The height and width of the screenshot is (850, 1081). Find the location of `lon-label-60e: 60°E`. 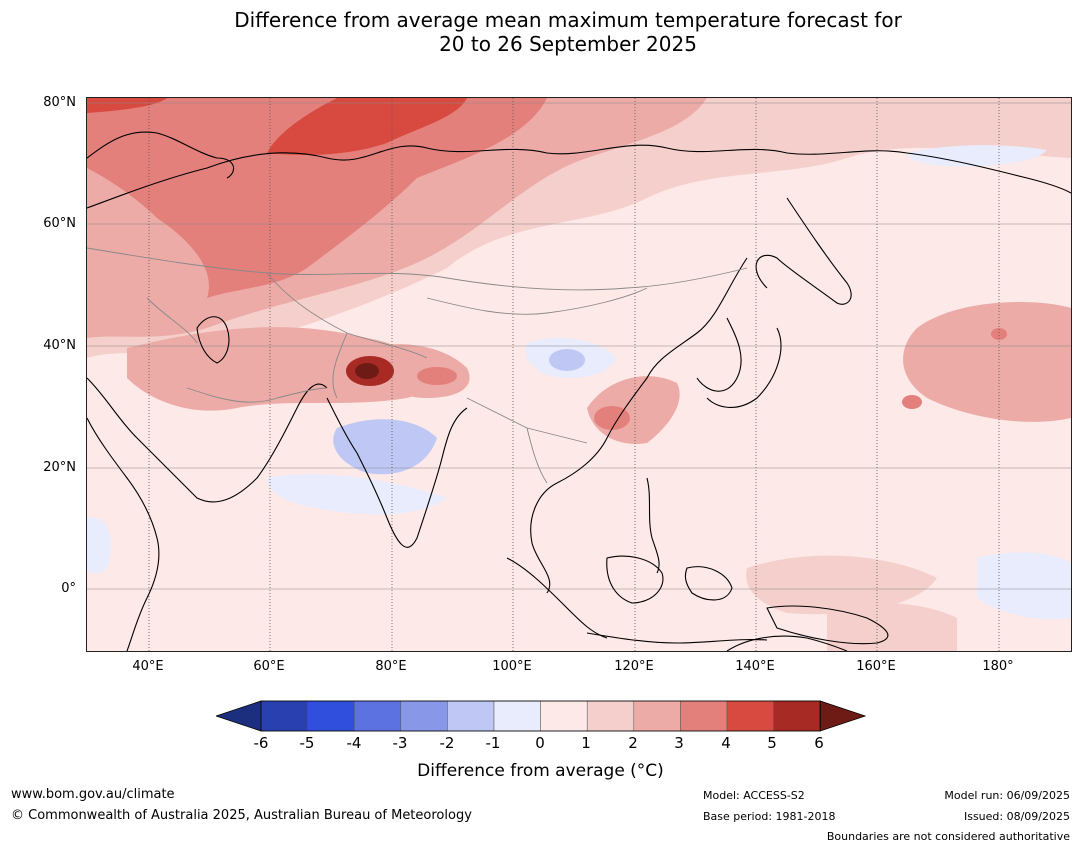

lon-label-60e: 60°E is located at coordinates (269, 666).